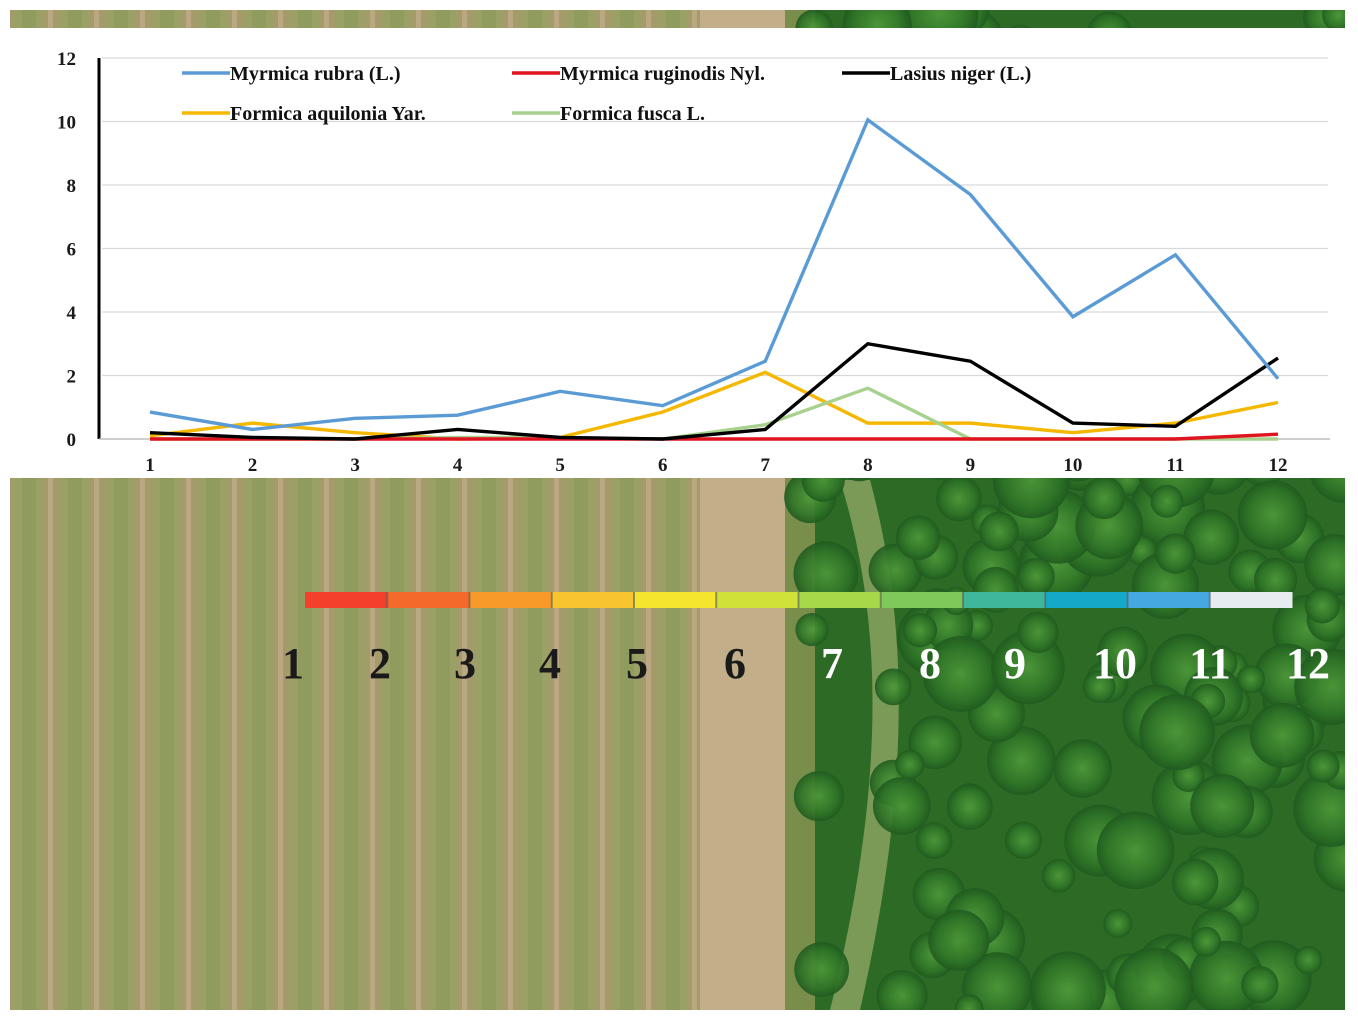 This screenshot has width=1358, height=1018. Describe the element at coordinates (766, 465) in the screenshot. I see `x-tick-label: 7` at that location.